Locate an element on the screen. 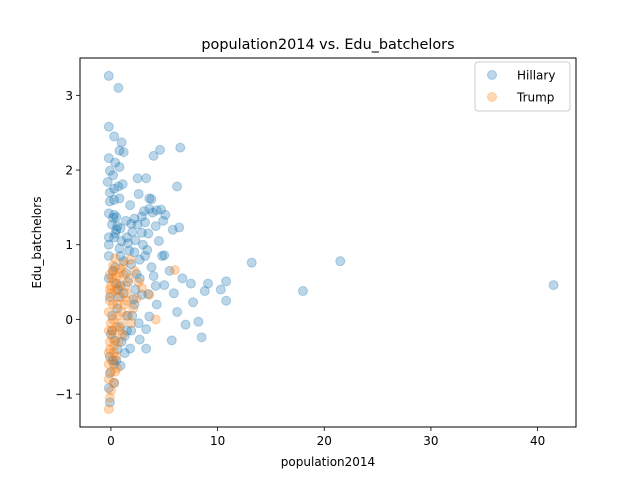 The image size is (640, 480). legend: Hillary Trump is located at coordinates (522, 86).